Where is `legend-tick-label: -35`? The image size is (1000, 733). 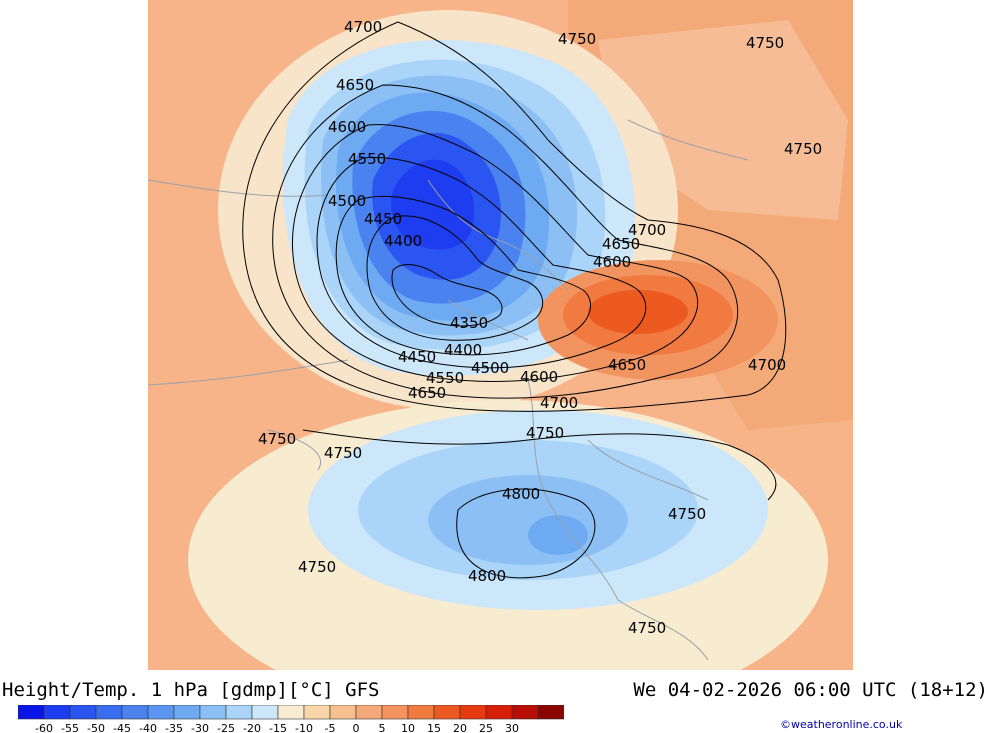
legend-tick-label: -35 is located at coordinates (174, 727).